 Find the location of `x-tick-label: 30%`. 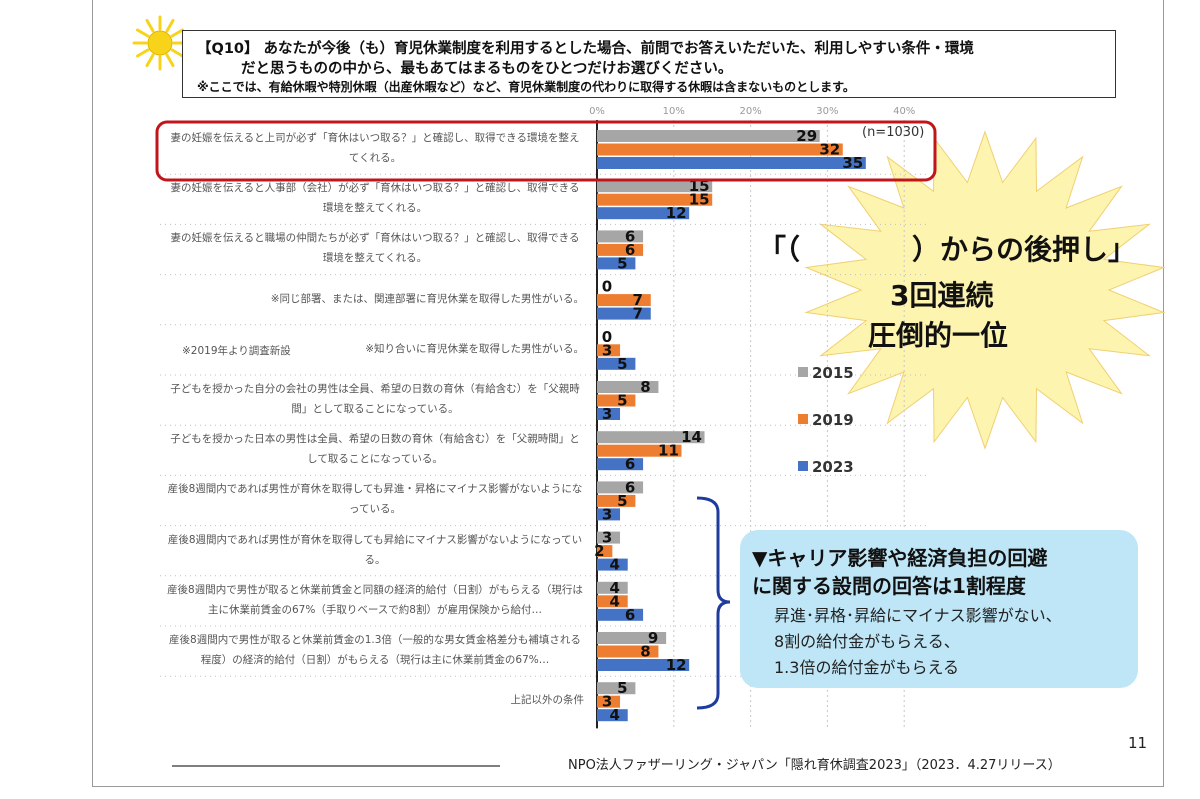

x-tick-label: 30% is located at coordinates (827, 111).